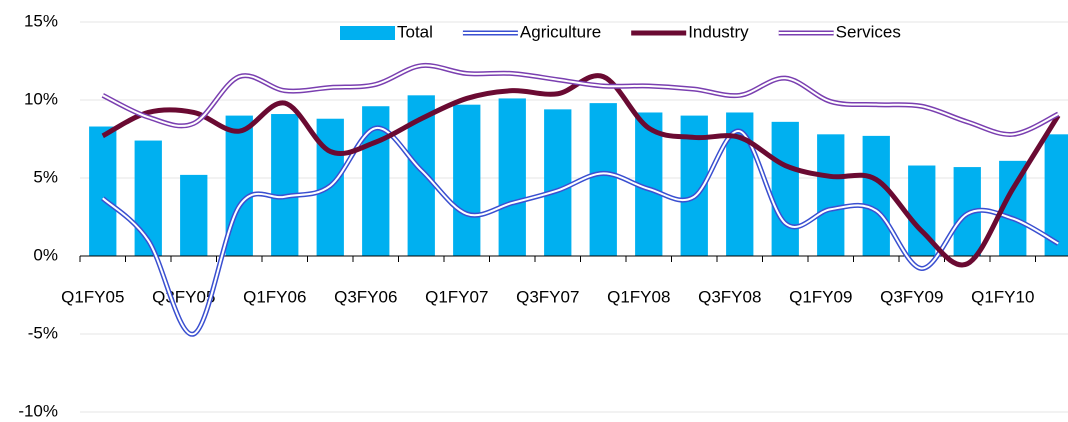 The width and height of the screenshot is (1068, 422). What do you see at coordinates (820, 296) in the screenshot?
I see `x-tick-label: Q1FY09` at bounding box center [820, 296].